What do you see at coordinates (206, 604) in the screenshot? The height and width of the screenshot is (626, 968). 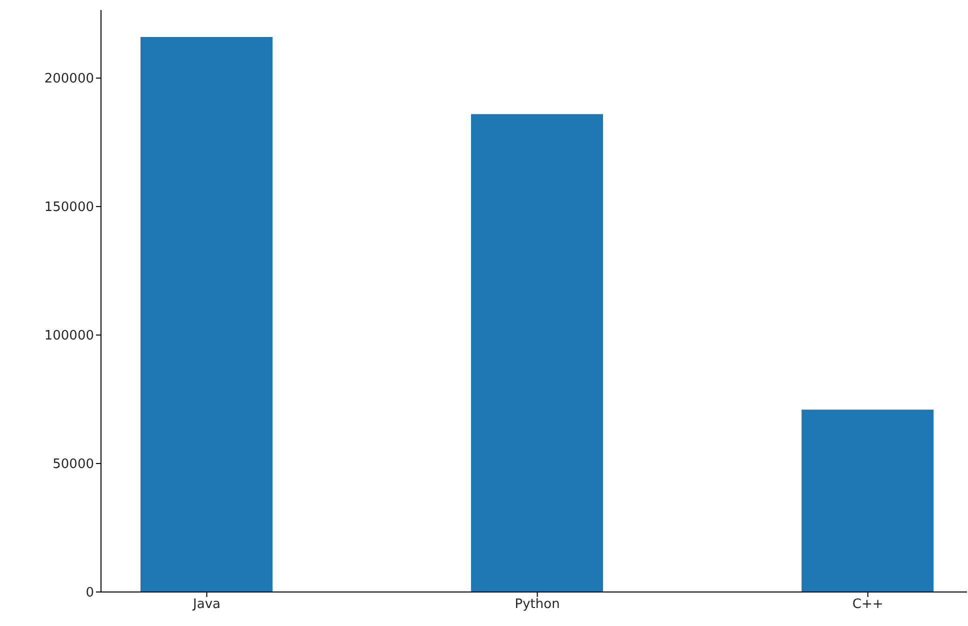 I see `x-tick-label: Java` at bounding box center [206, 604].